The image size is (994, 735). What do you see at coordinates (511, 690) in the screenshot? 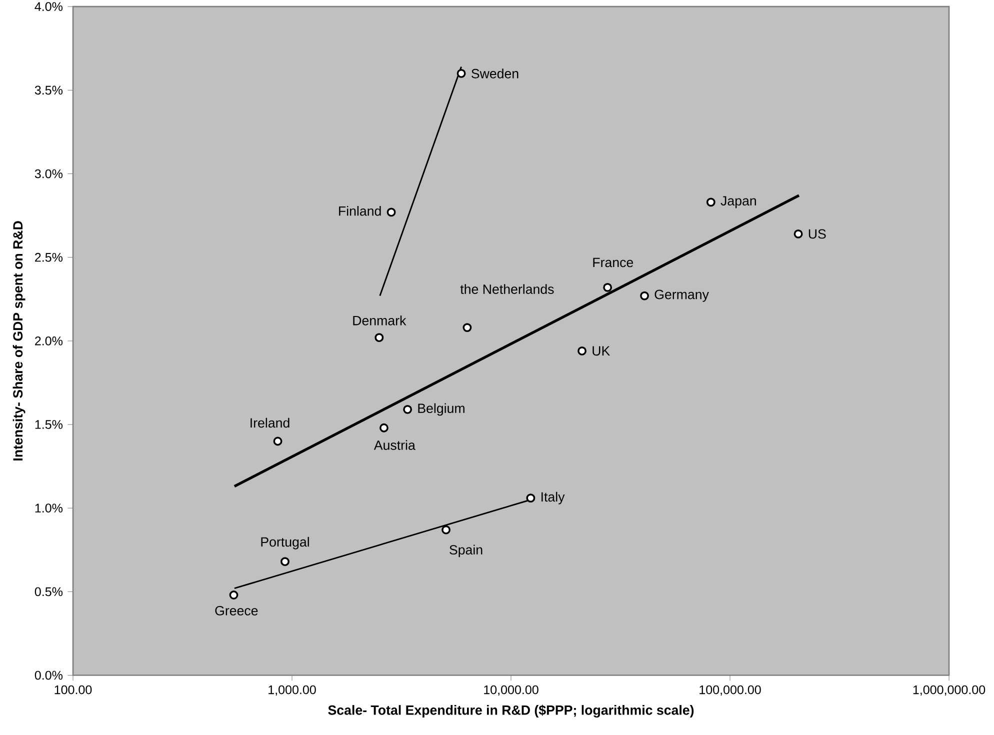
I see `x-tick-label: 10,000.00` at bounding box center [511, 690].